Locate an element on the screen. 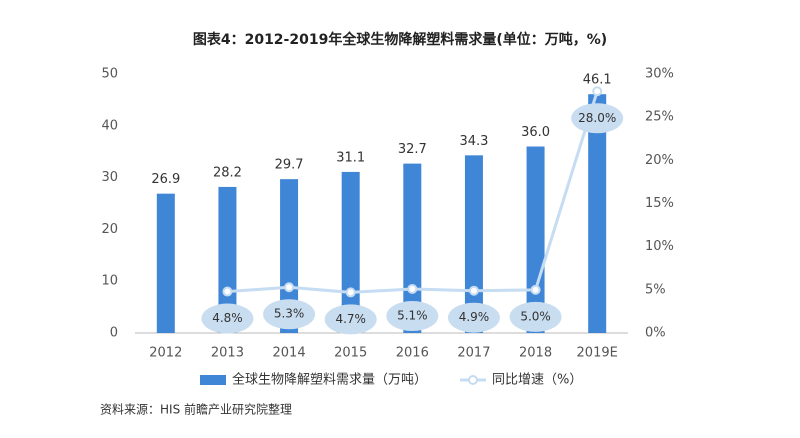 The image size is (800, 438). x-tick-label: 2015 is located at coordinates (350, 353).